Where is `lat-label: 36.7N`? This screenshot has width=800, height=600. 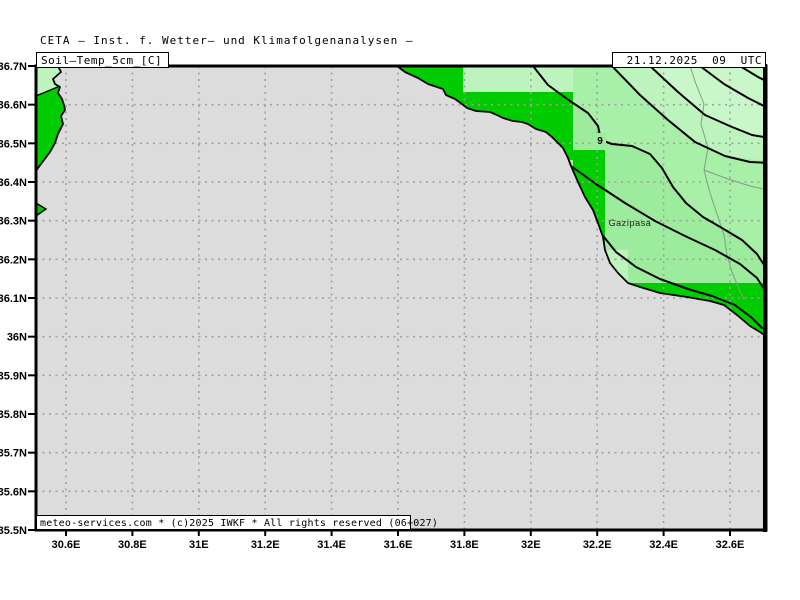 lat-label: 36.7N is located at coordinates (13, 67).